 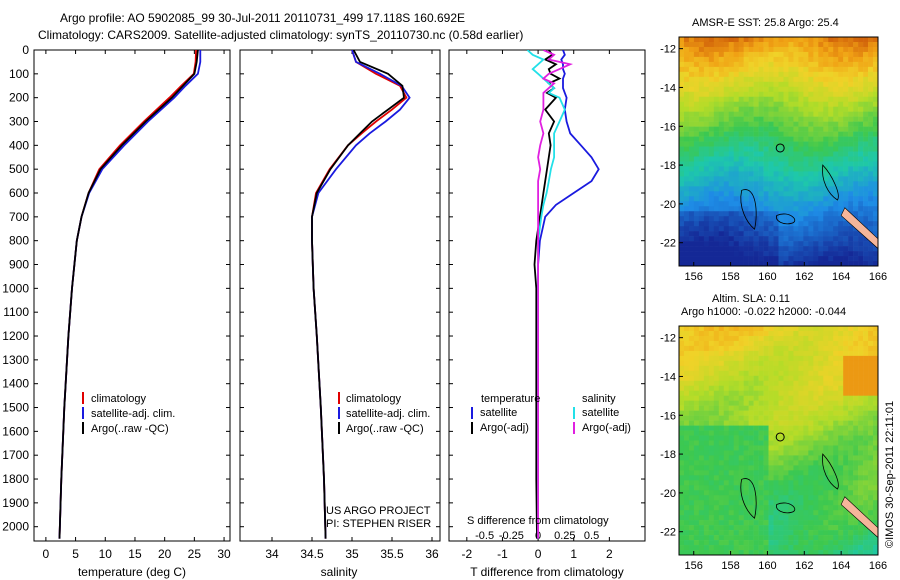 I want to click on map-y-tick-label: -20, so click(x=668, y=205).